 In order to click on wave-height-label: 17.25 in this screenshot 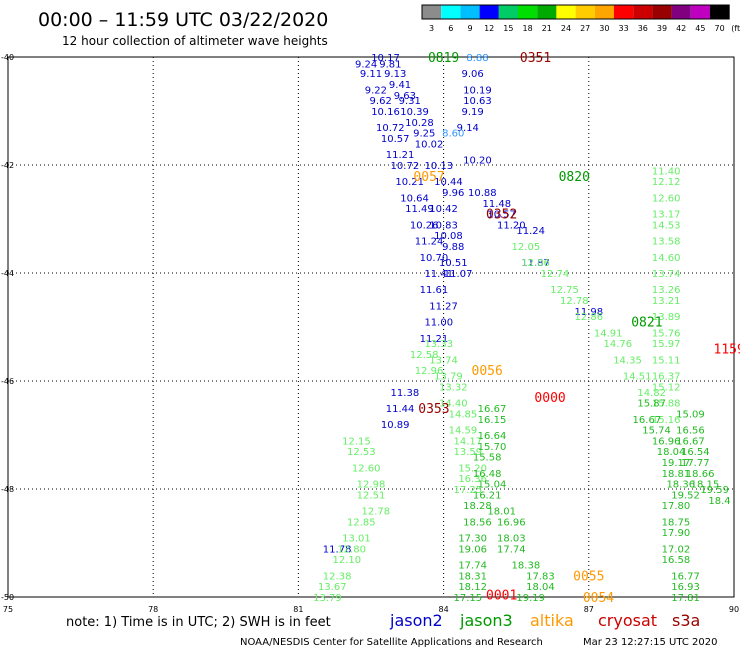, I will do `click(467, 490)`.